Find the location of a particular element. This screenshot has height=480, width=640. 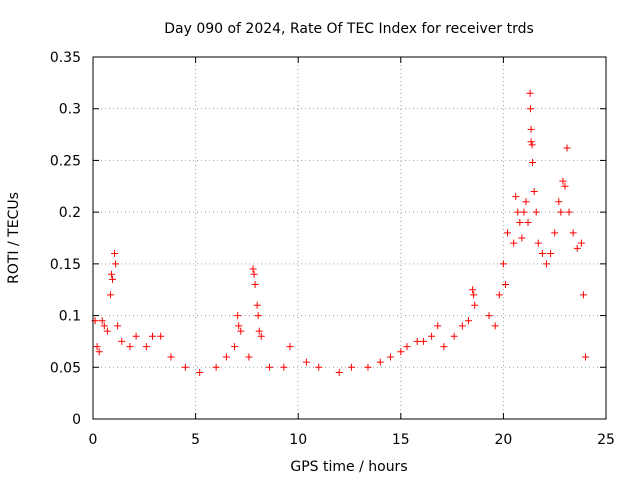

y-tick-label: 0.2 is located at coordinates (70, 213).